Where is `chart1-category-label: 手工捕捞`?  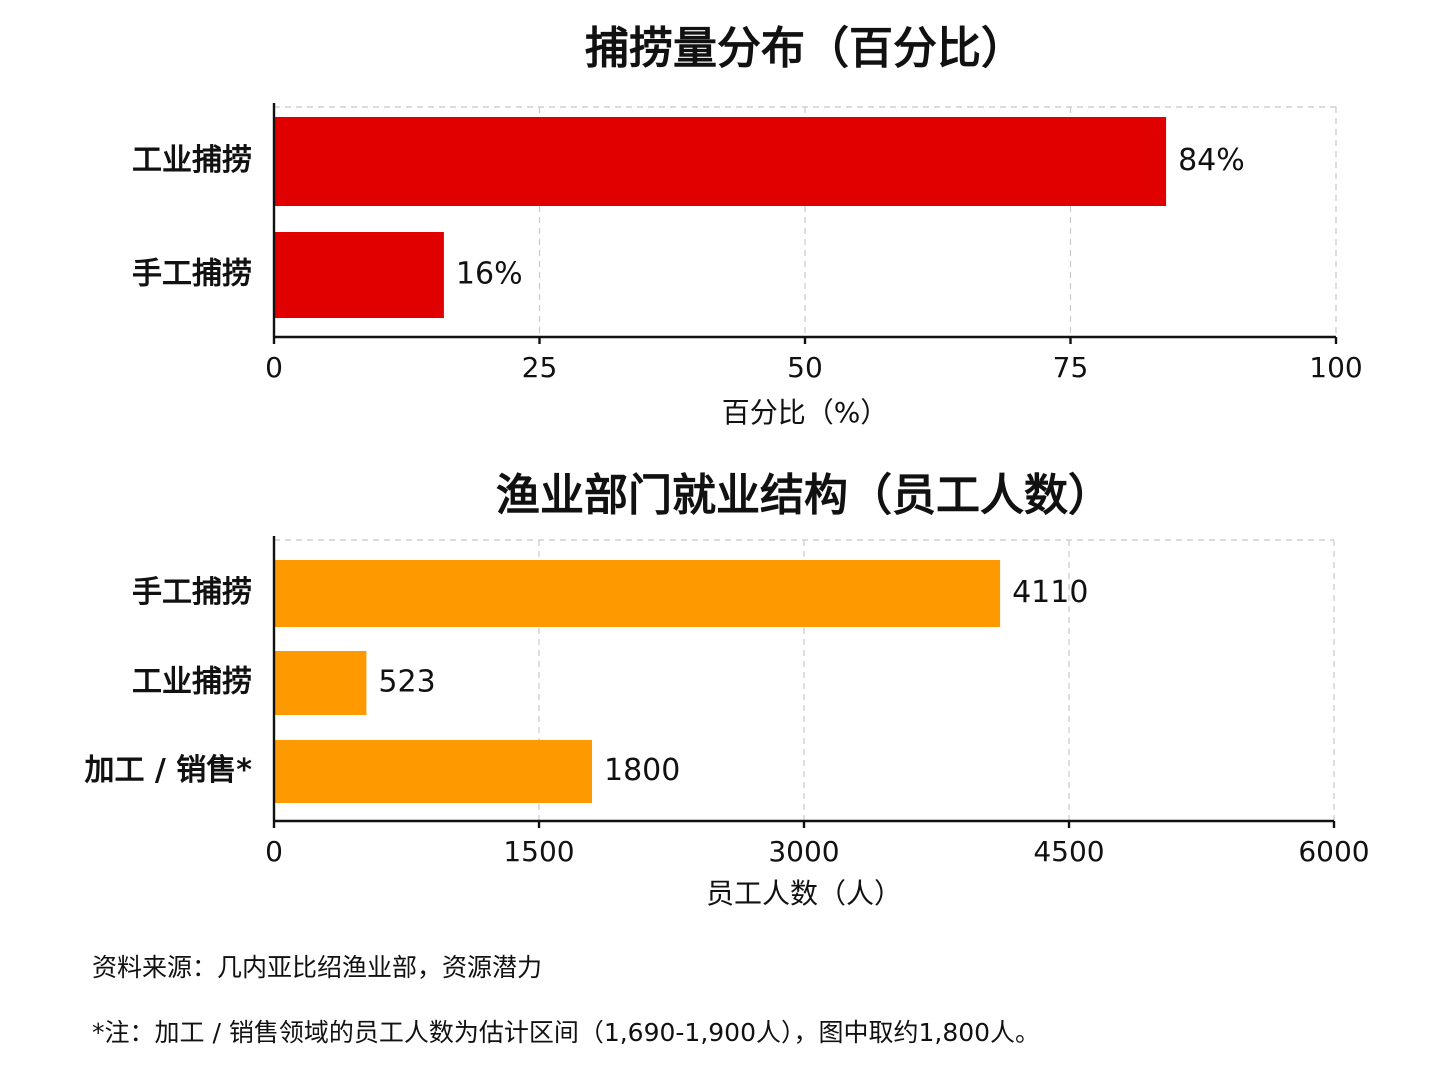
chart1-category-label: 手工捕捞 is located at coordinates (192, 274).